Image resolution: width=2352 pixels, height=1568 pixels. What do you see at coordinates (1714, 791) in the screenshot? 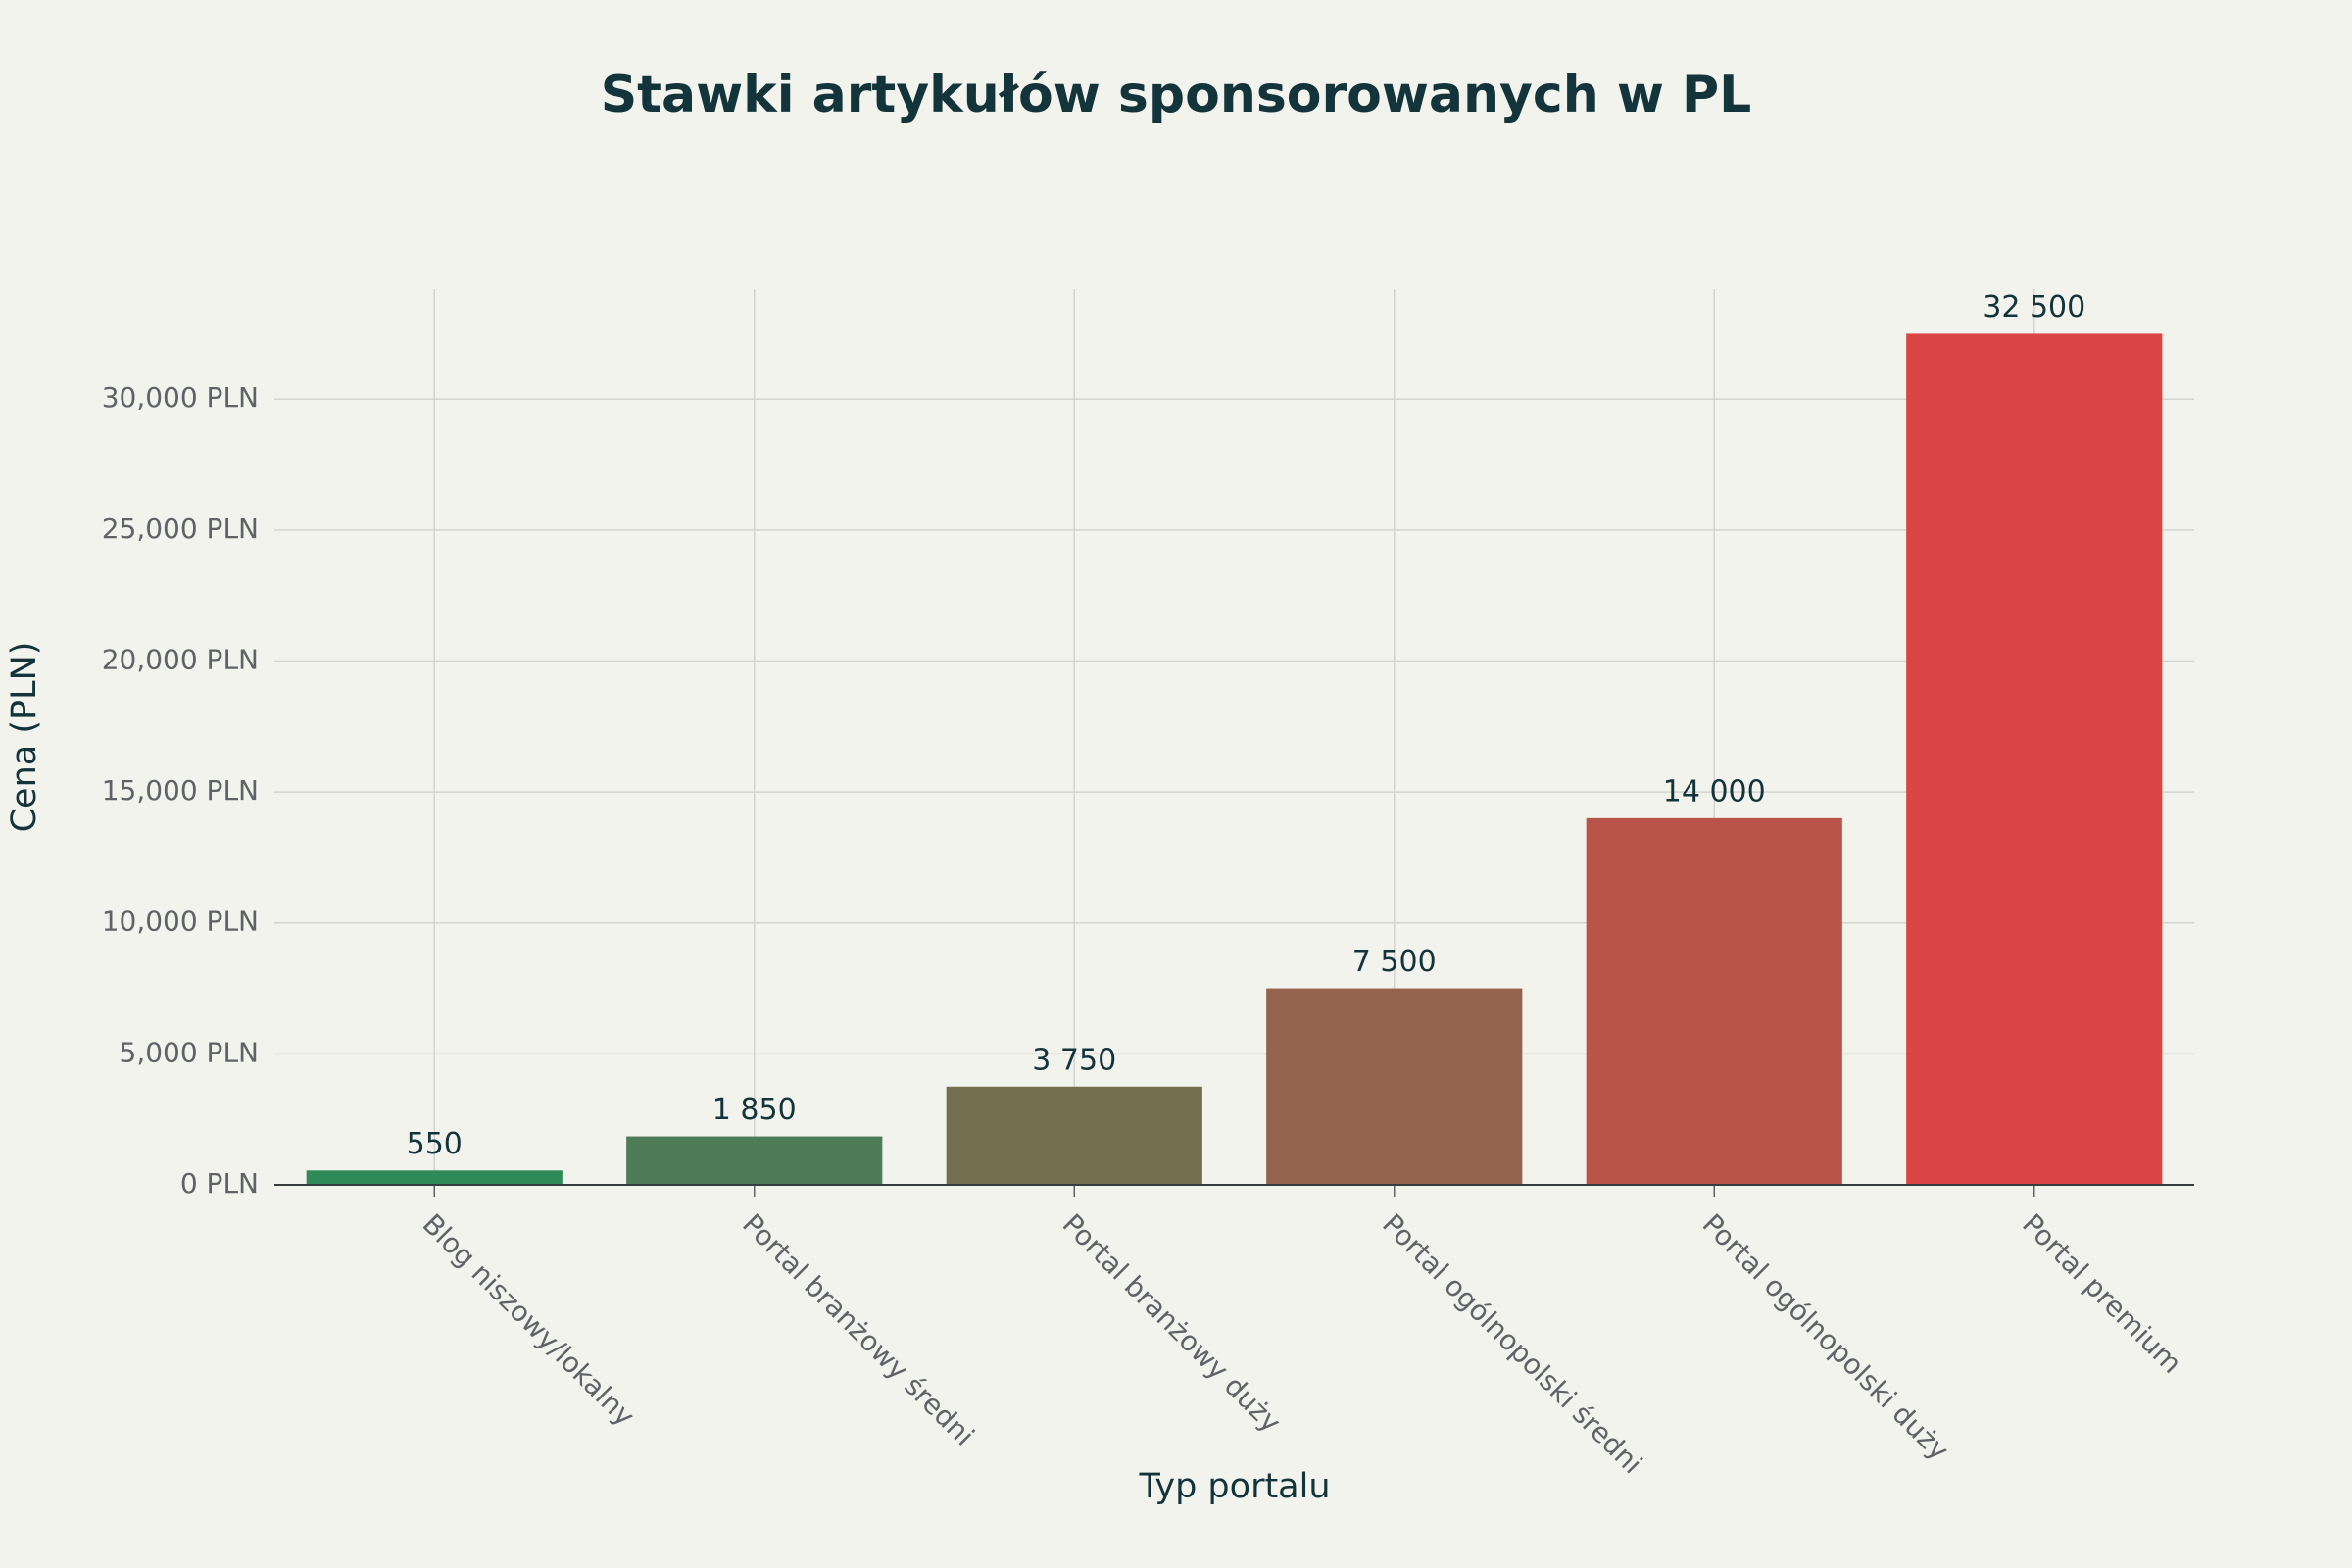
I see `value-label: 14 000` at bounding box center [1714, 791].